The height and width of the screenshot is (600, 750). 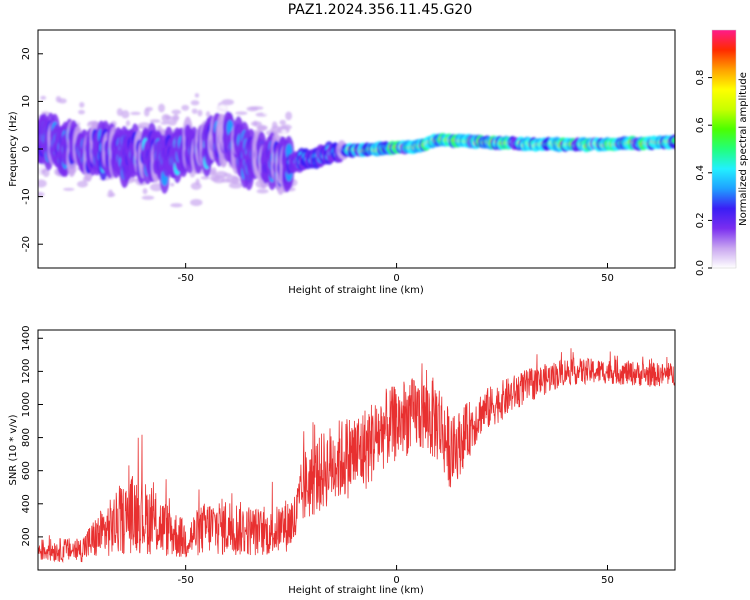 I want to click on snr-y-tick-label: 400, so click(x=26, y=503).